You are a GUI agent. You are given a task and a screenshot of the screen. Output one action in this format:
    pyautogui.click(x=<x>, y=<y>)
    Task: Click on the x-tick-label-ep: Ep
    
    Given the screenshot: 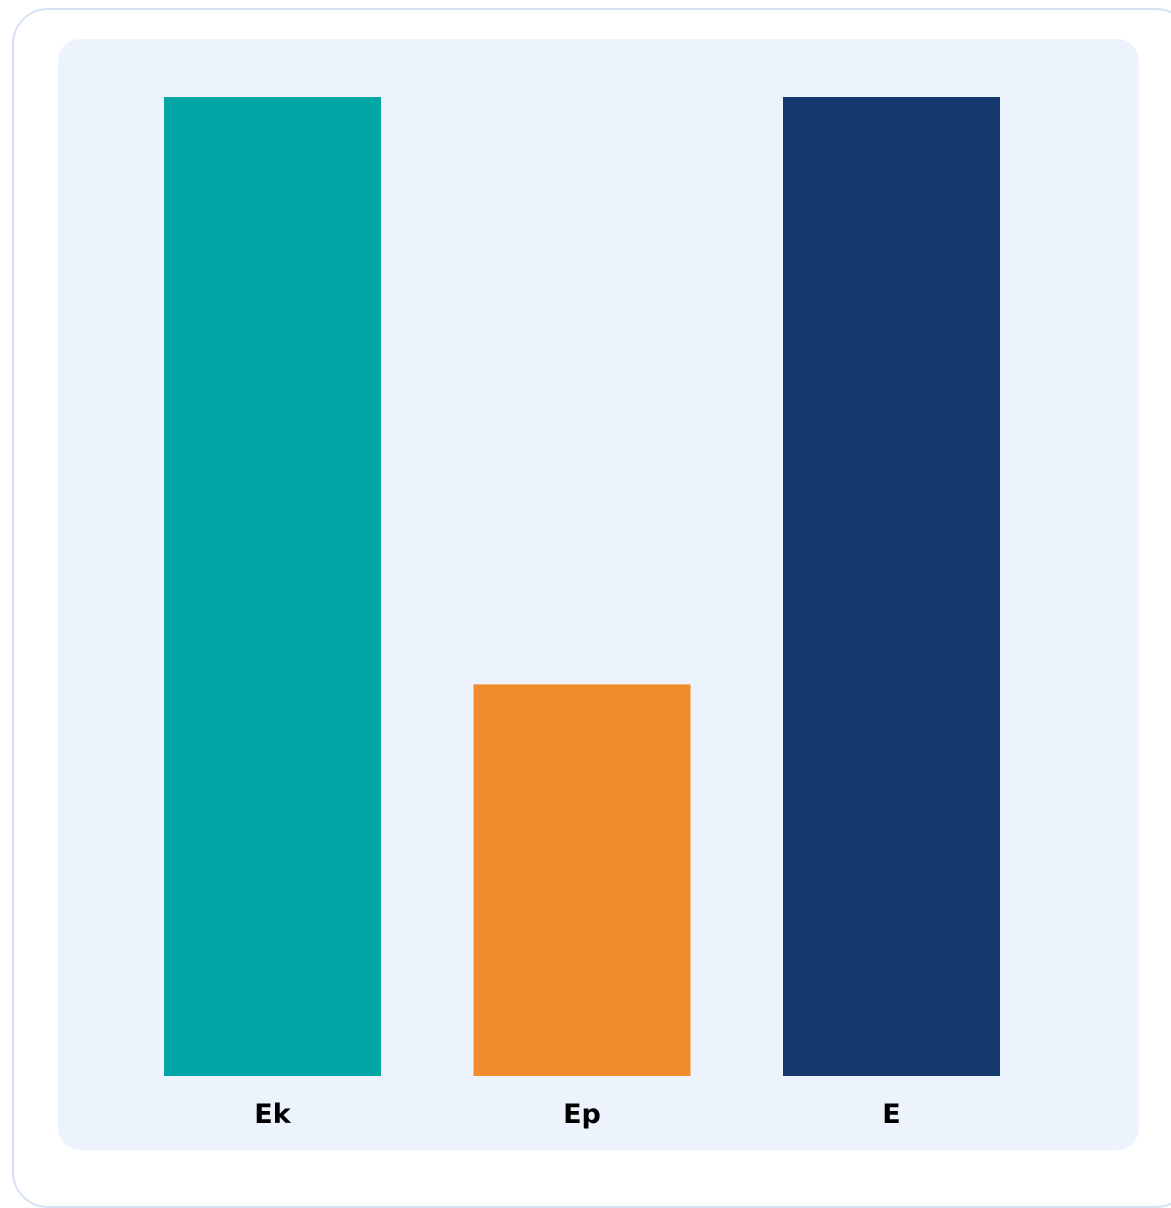 What is the action you would take?
    pyautogui.click(x=582, y=1114)
    